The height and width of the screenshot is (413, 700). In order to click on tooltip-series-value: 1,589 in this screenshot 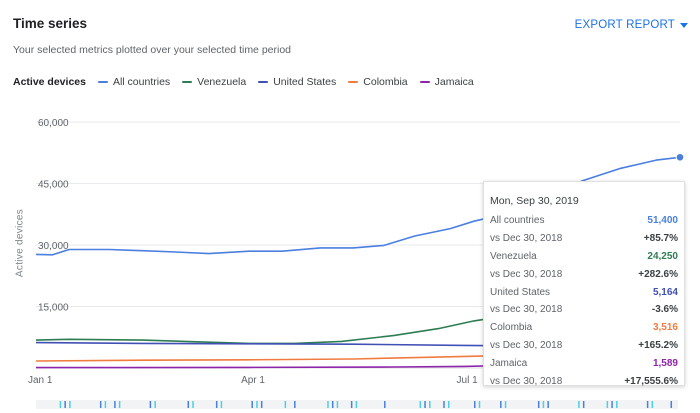, I will do `click(665, 363)`.